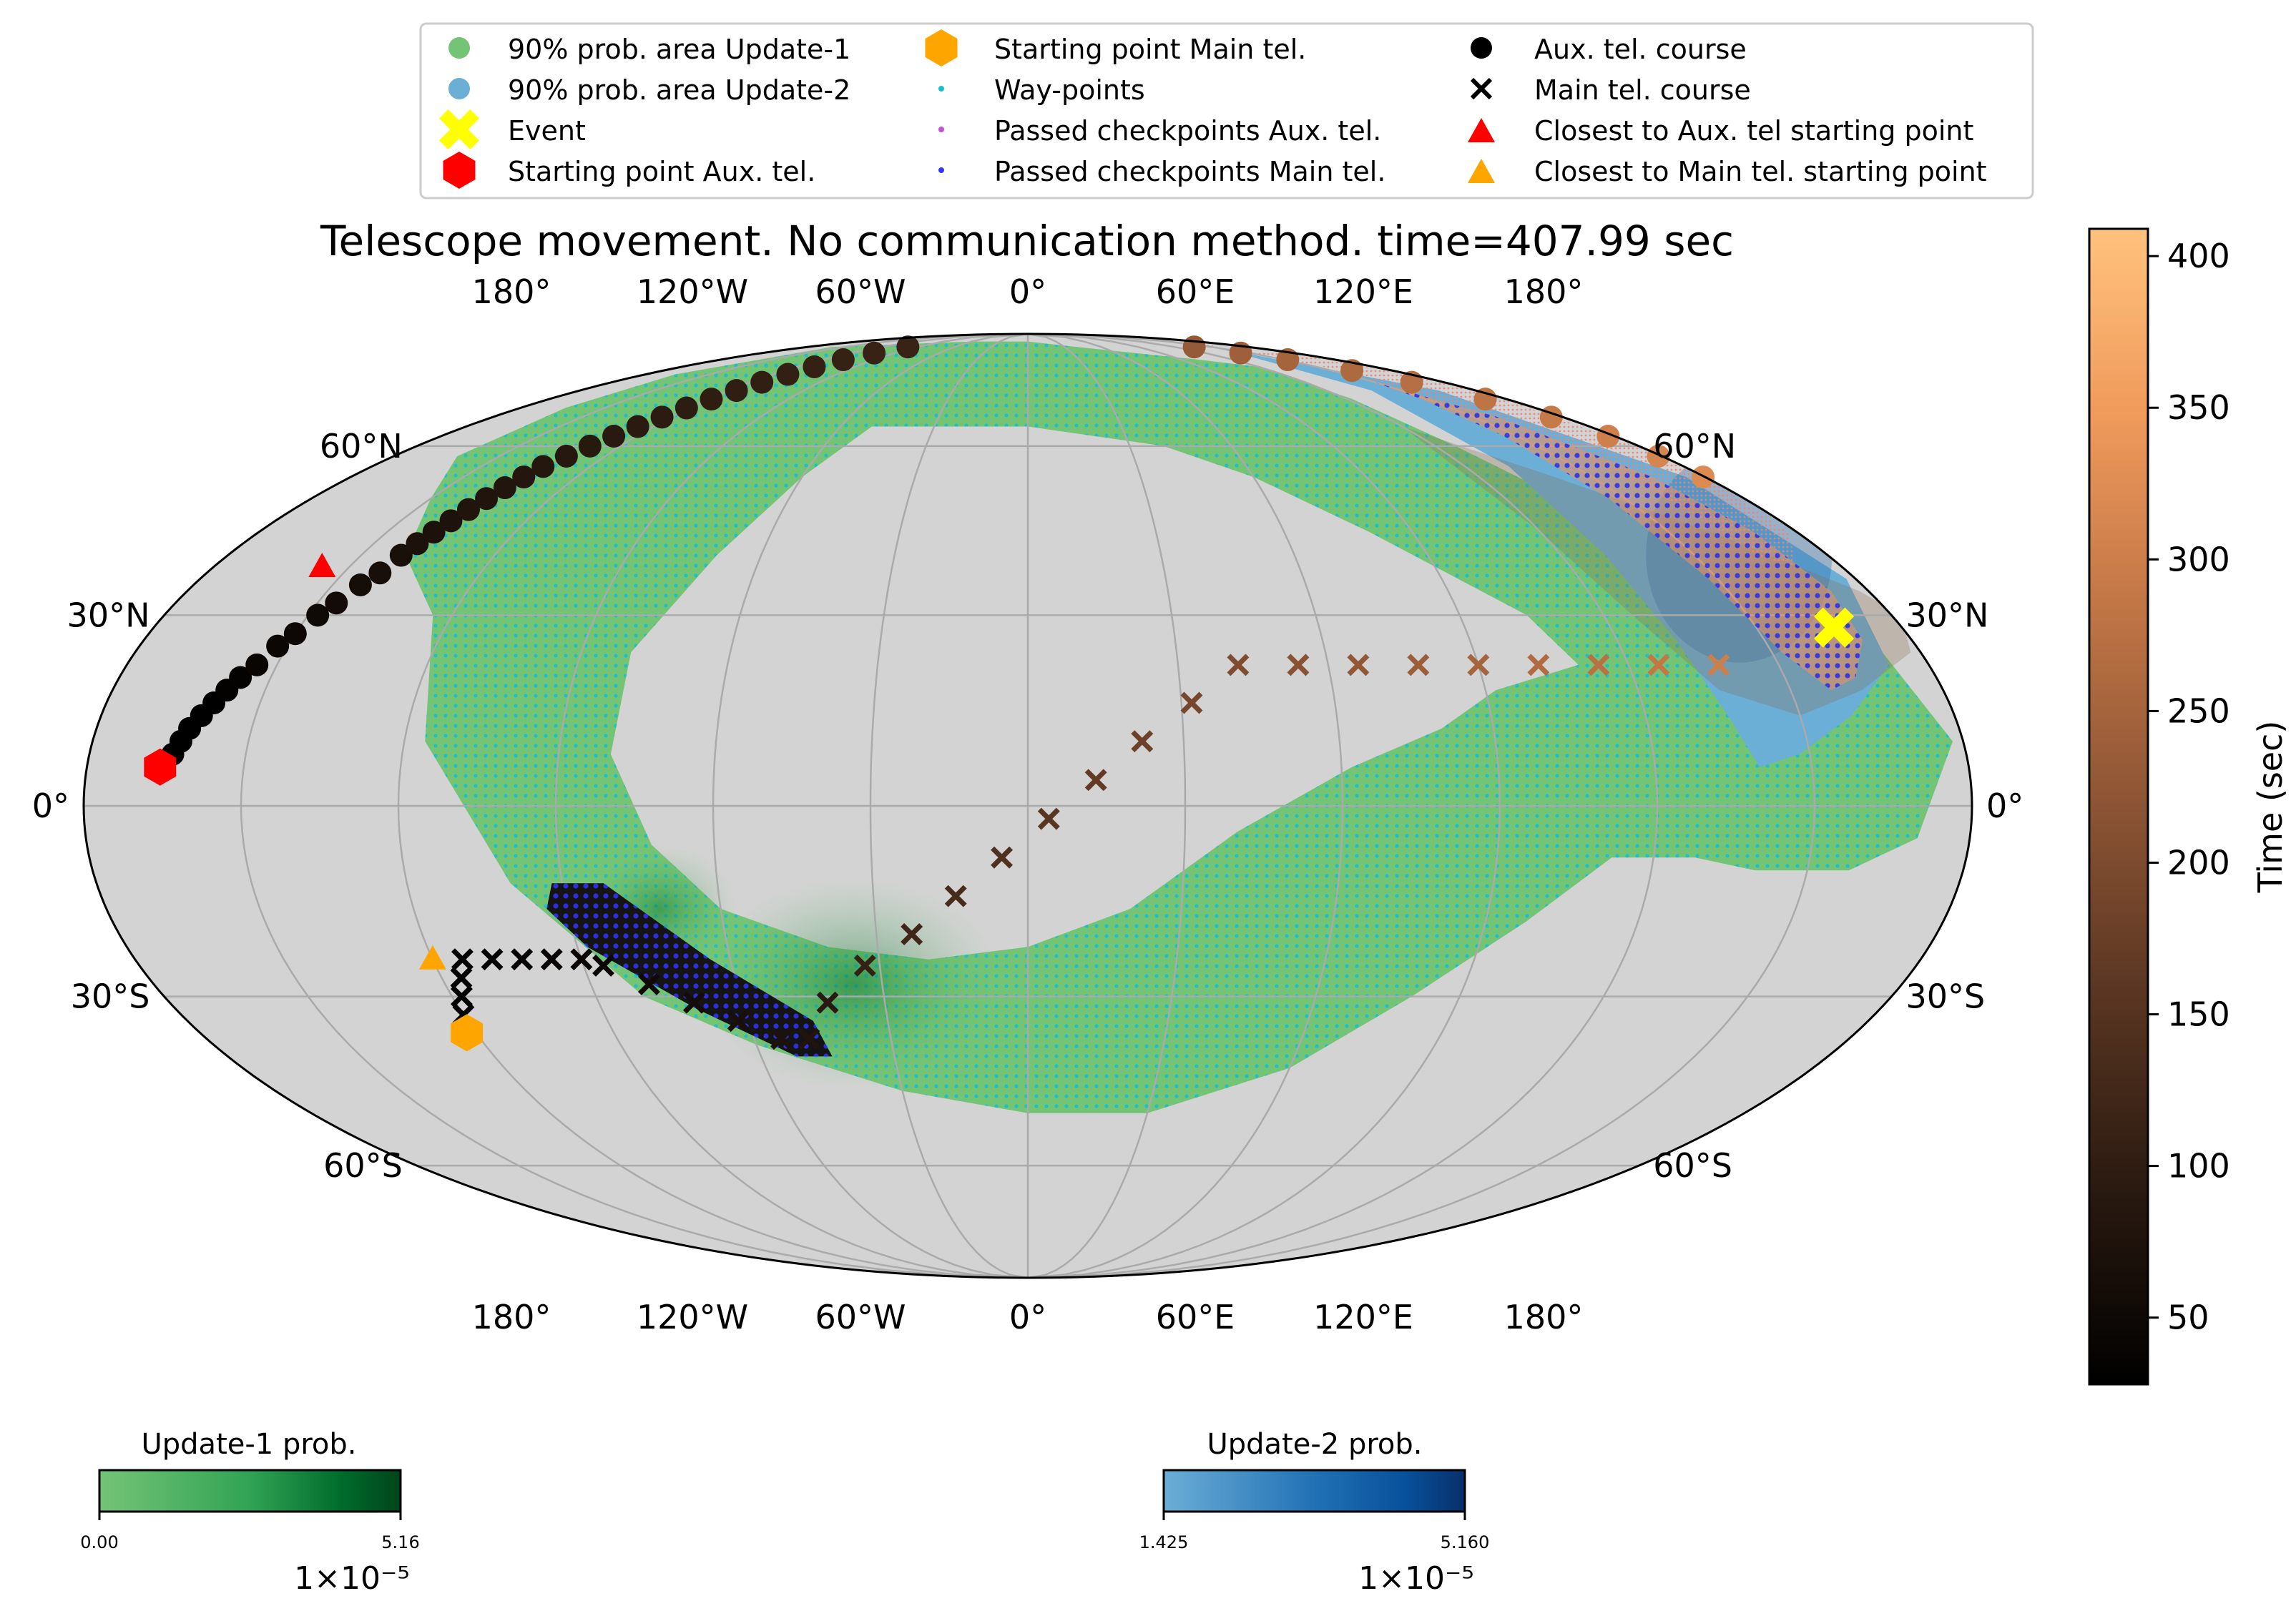 This screenshot has width=2296, height=1611. I want to click on colorbar-time-tick-label: 400, so click(2198, 256).